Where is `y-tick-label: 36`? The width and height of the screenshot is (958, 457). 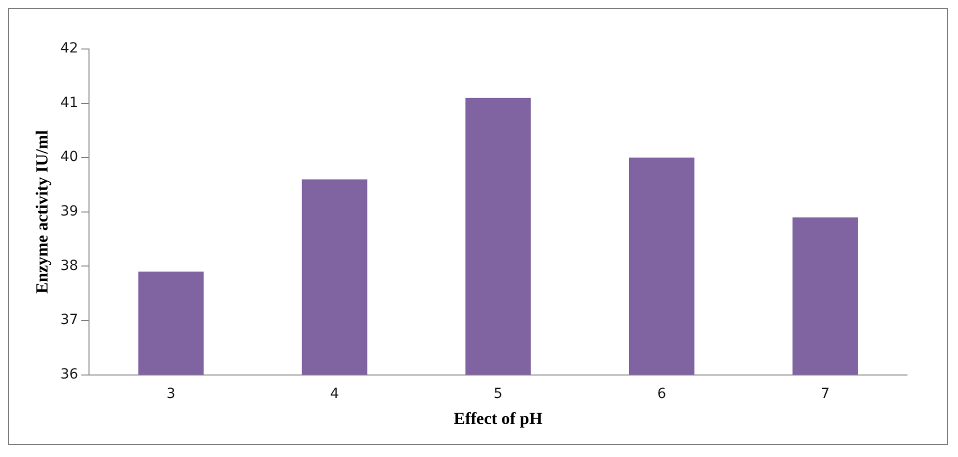
y-tick-label: 36 is located at coordinates (69, 374).